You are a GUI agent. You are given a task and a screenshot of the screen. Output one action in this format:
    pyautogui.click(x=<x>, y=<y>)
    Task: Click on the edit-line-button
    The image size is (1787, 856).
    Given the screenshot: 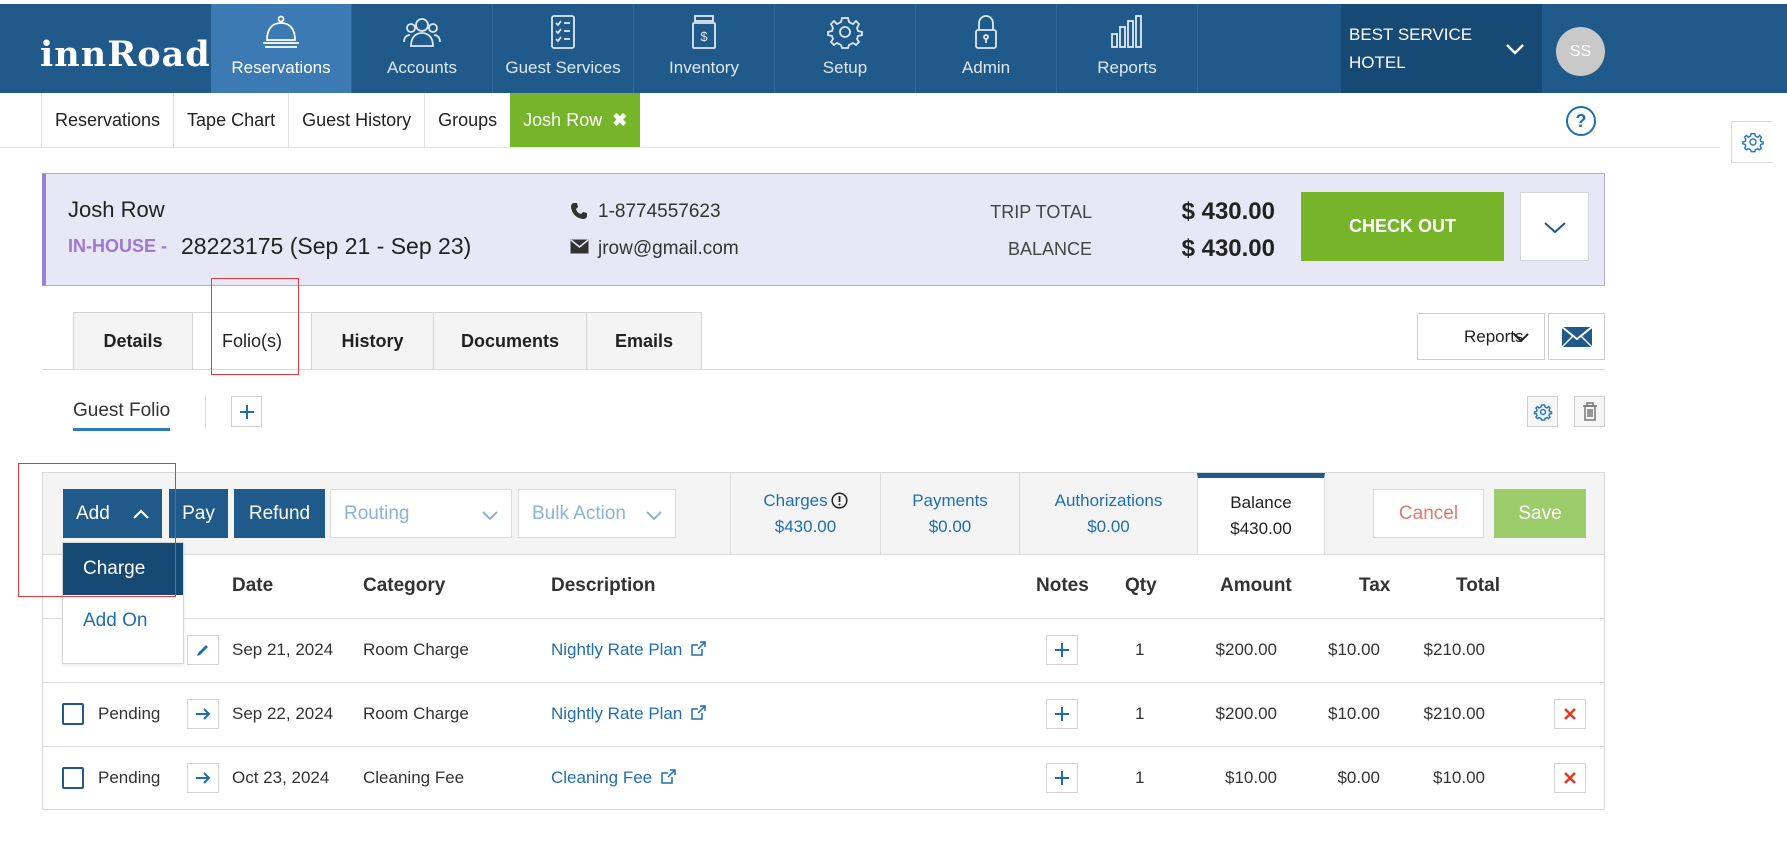 What is the action you would take?
    pyautogui.click(x=203, y=650)
    